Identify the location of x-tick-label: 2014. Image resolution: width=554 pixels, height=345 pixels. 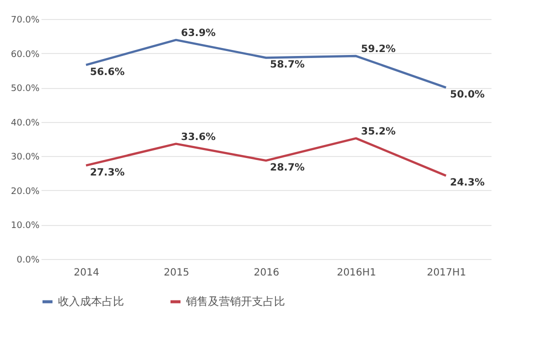
(87, 273).